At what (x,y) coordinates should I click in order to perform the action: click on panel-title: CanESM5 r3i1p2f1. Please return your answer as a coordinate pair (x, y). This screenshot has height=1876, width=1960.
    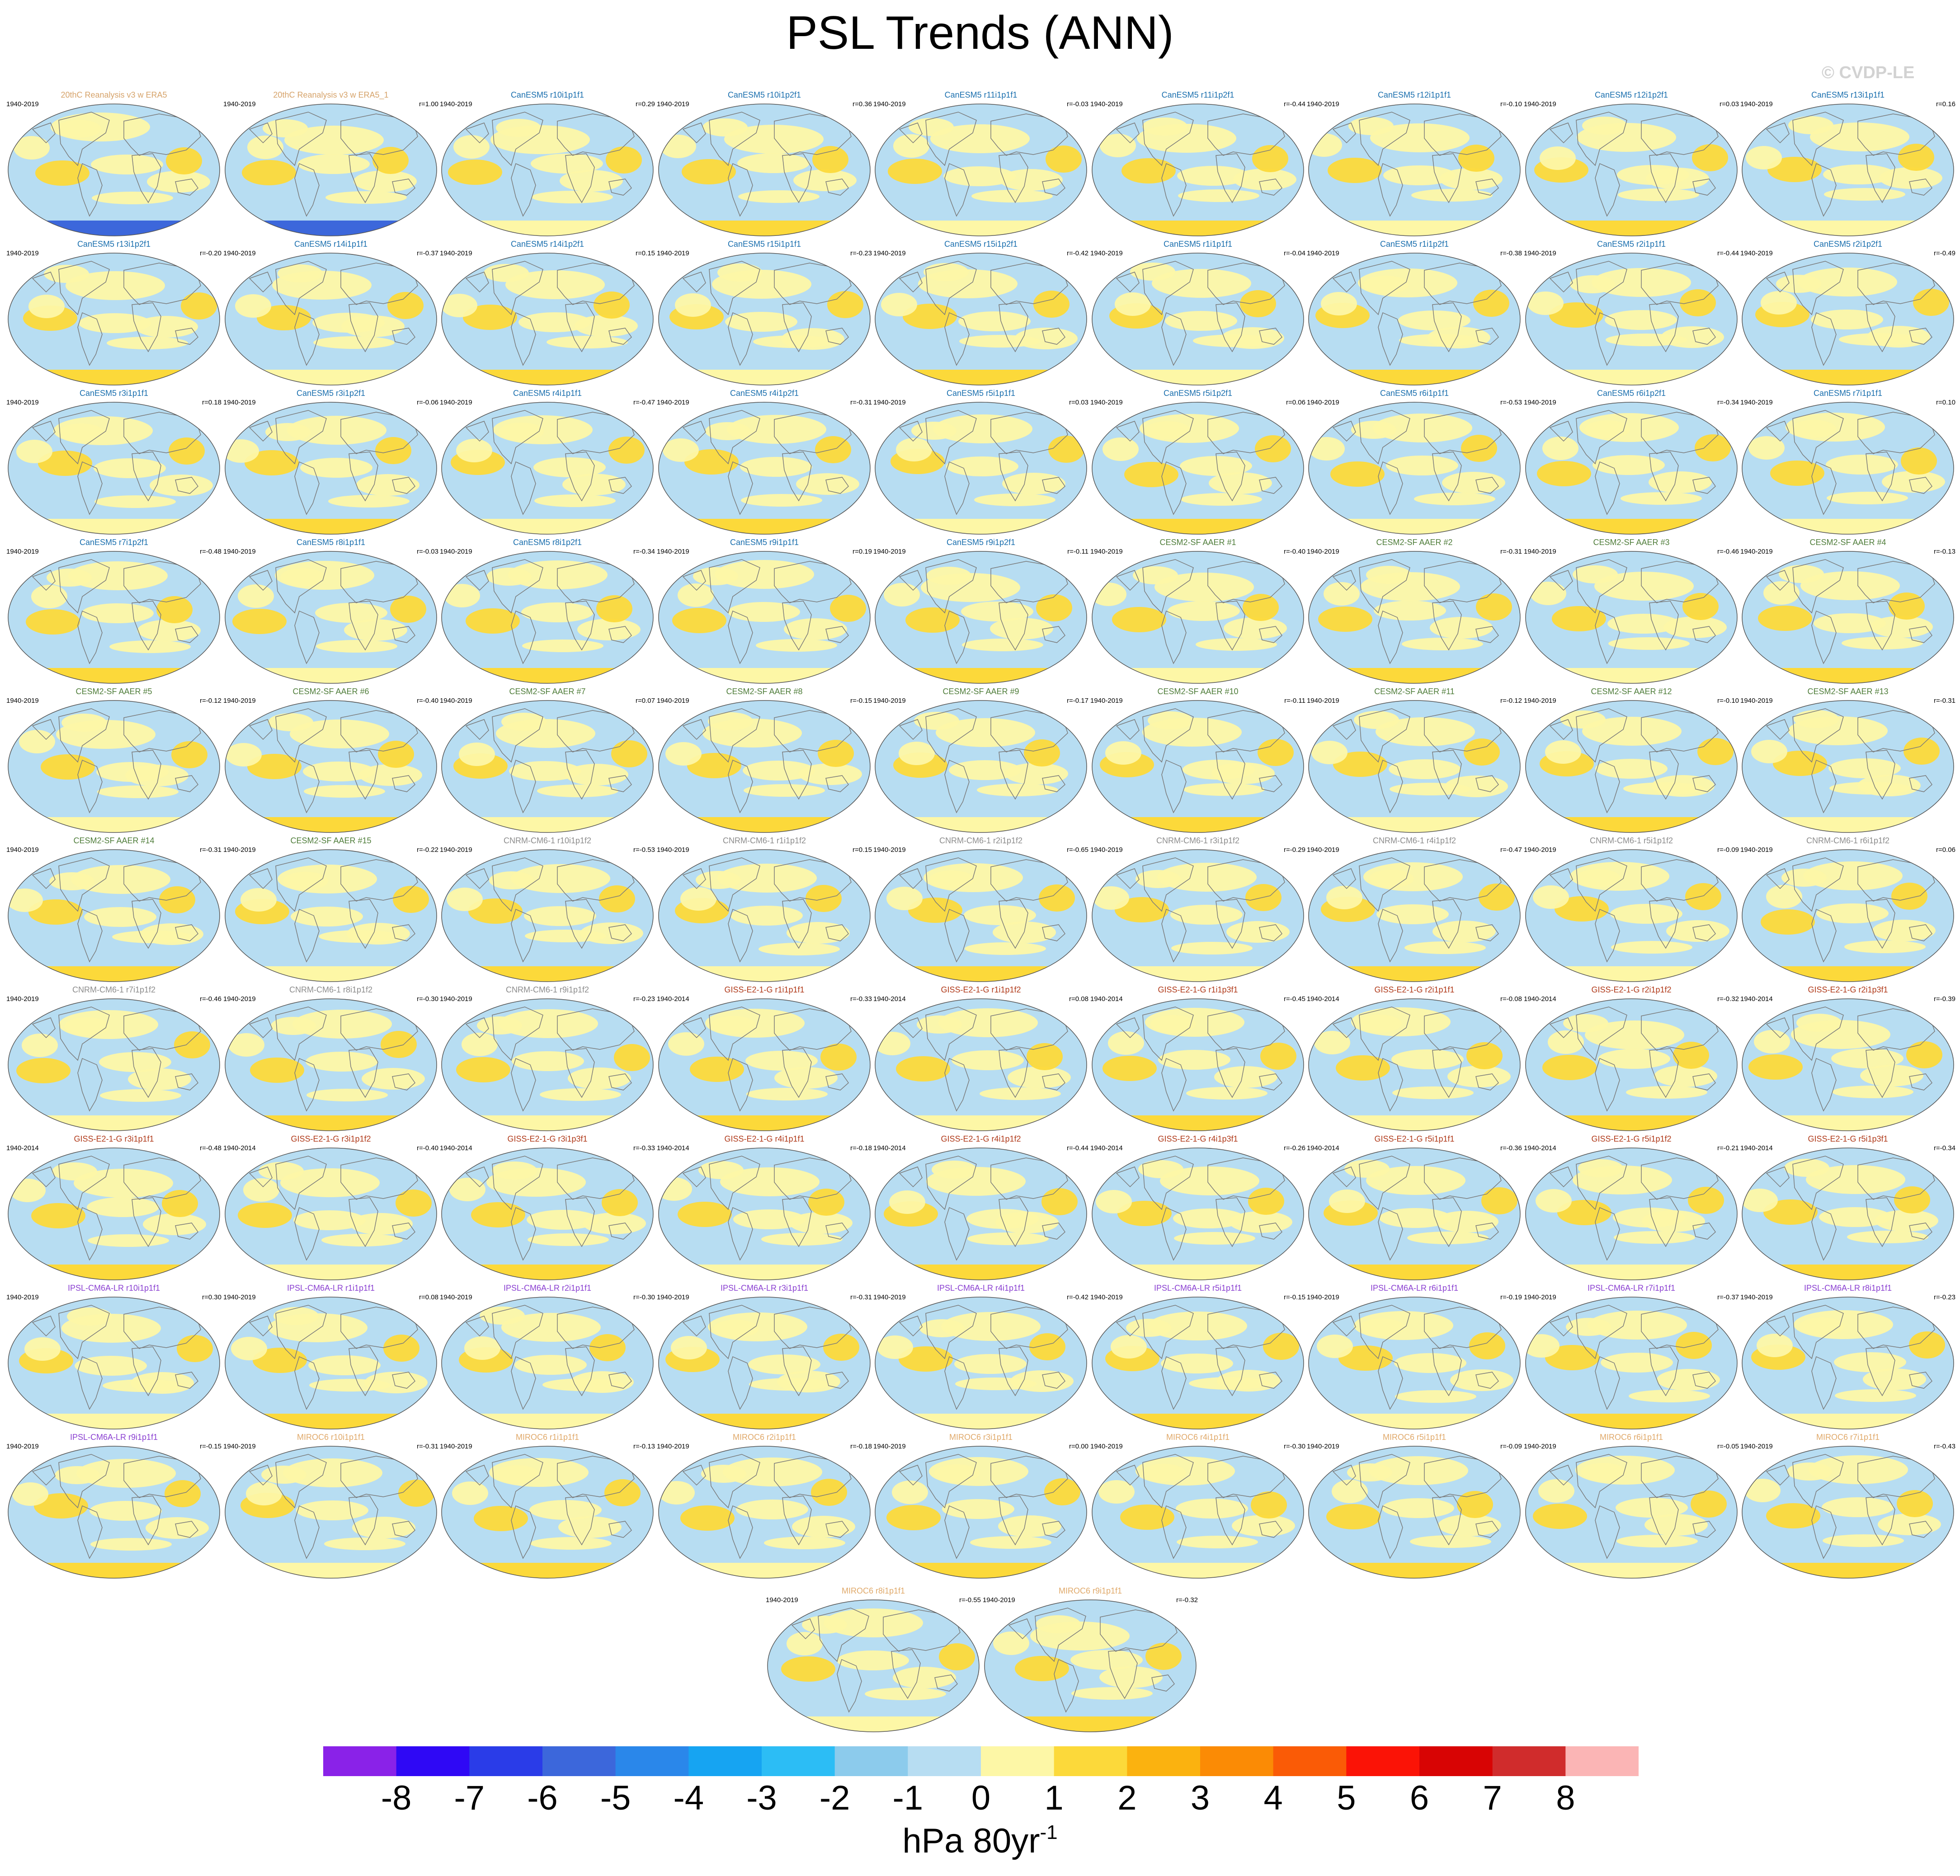
    Looking at the image, I should click on (331, 393).